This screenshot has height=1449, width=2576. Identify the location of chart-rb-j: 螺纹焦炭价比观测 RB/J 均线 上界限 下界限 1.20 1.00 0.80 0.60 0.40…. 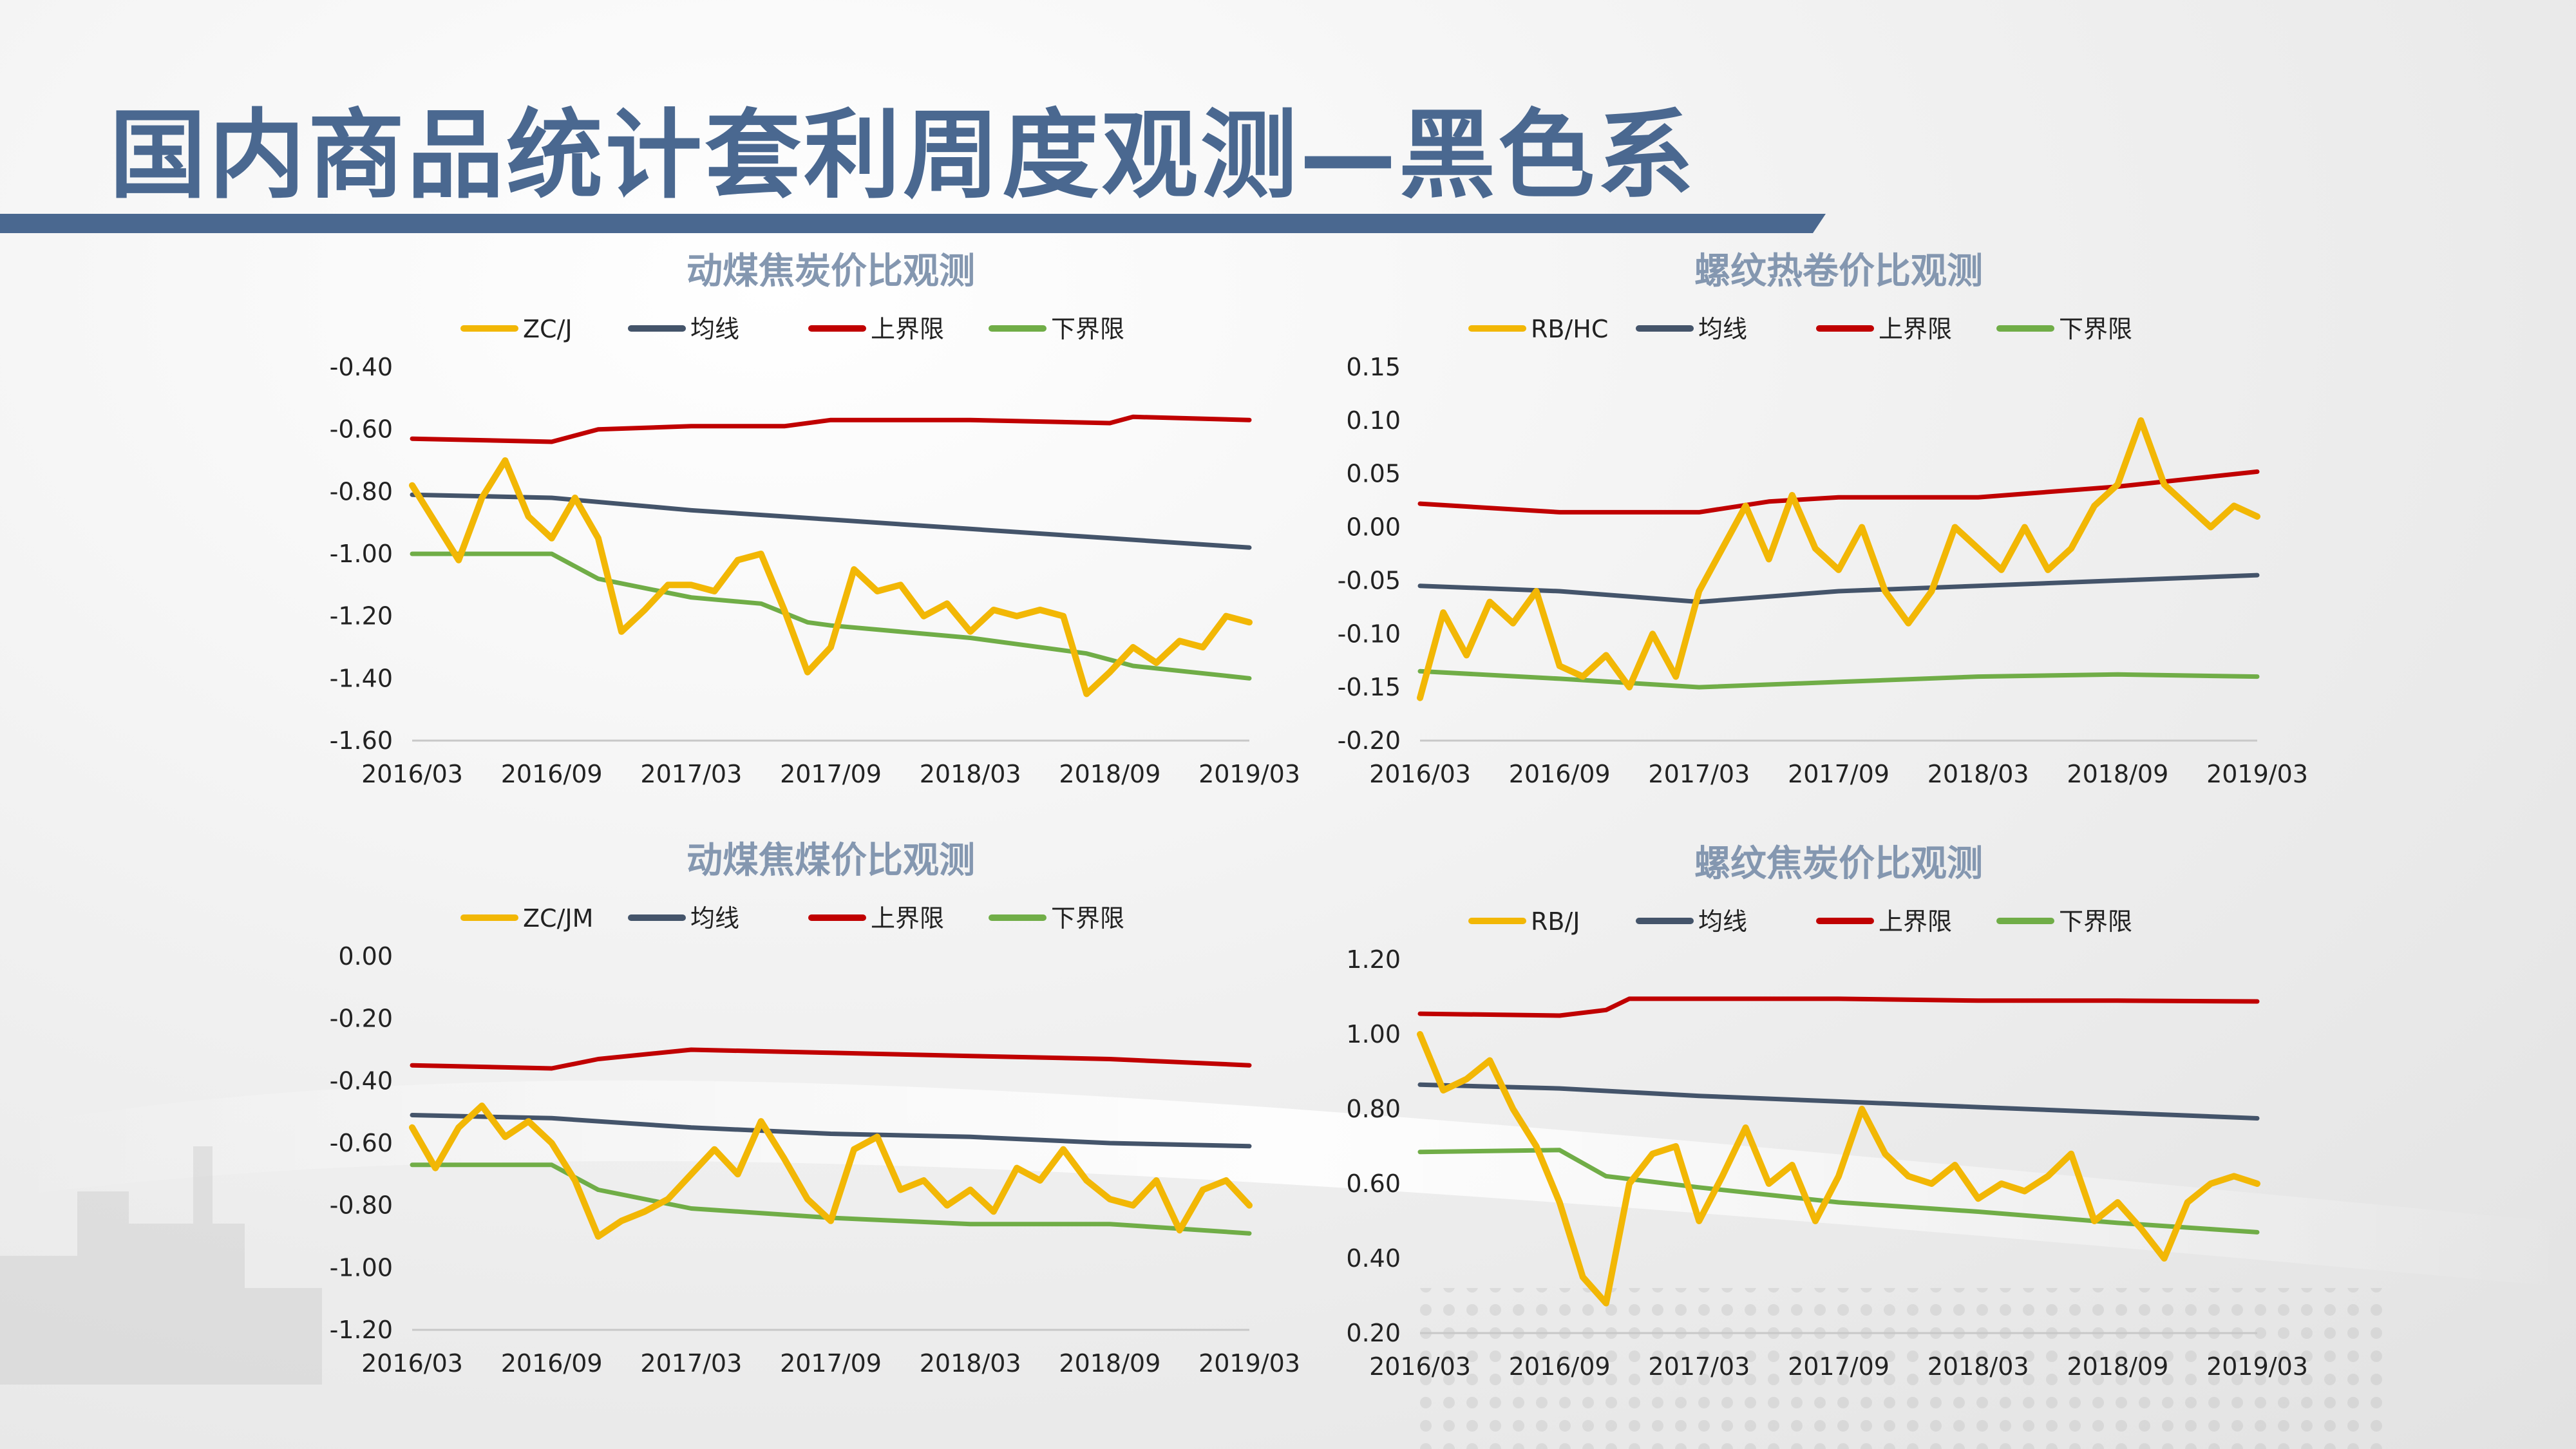
(1827, 1112).